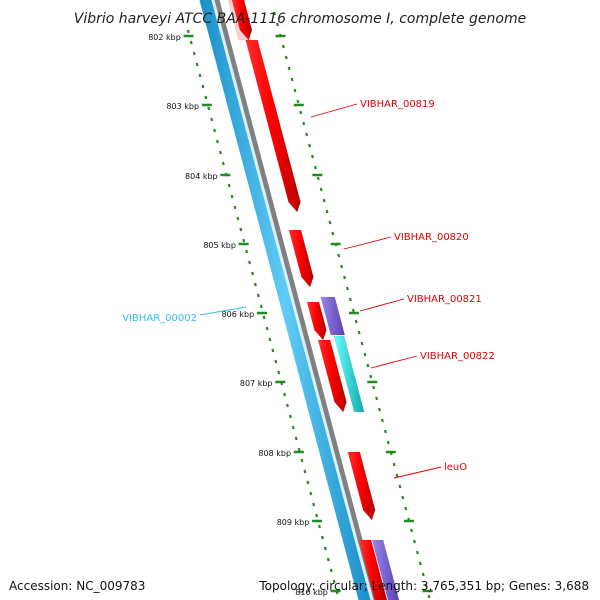 Image resolution: width=600 pixels, height=600 pixels. Describe the element at coordinates (256, 383) in the screenshot. I see `tick-label: 807 kbp` at that location.